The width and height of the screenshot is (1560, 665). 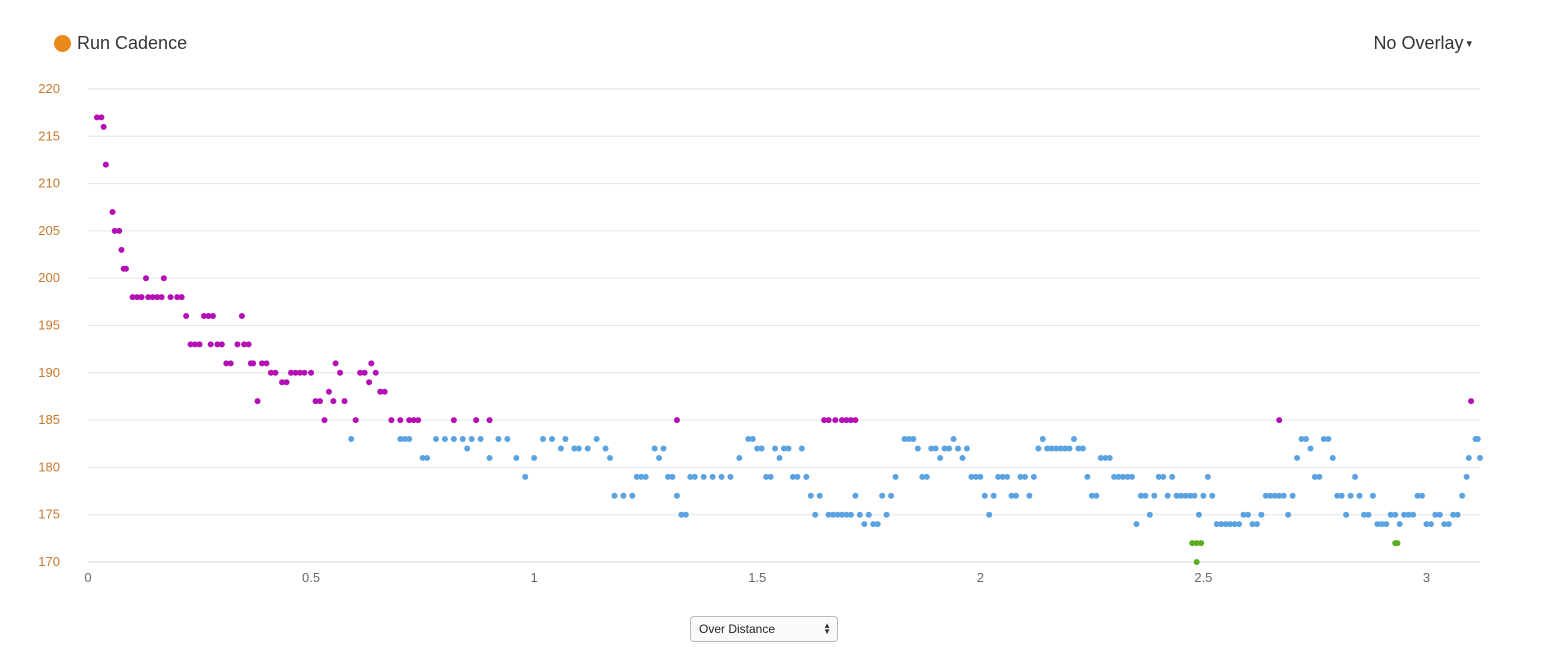 What do you see at coordinates (49, 88) in the screenshot?
I see `y-tick-label: 220` at bounding box center [49, 88].